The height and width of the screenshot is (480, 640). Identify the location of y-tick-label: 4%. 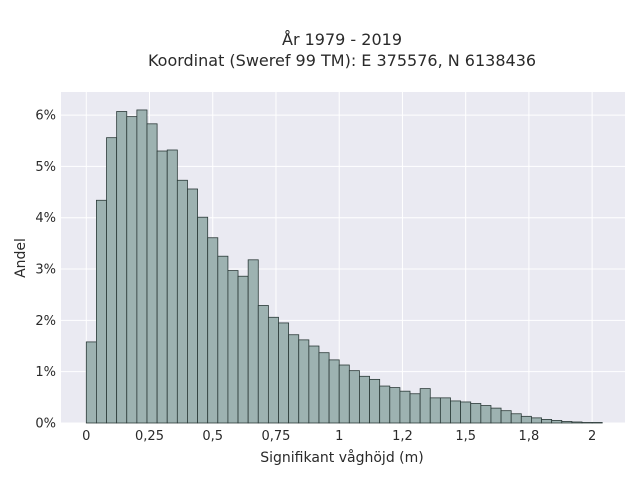
(45, 218).